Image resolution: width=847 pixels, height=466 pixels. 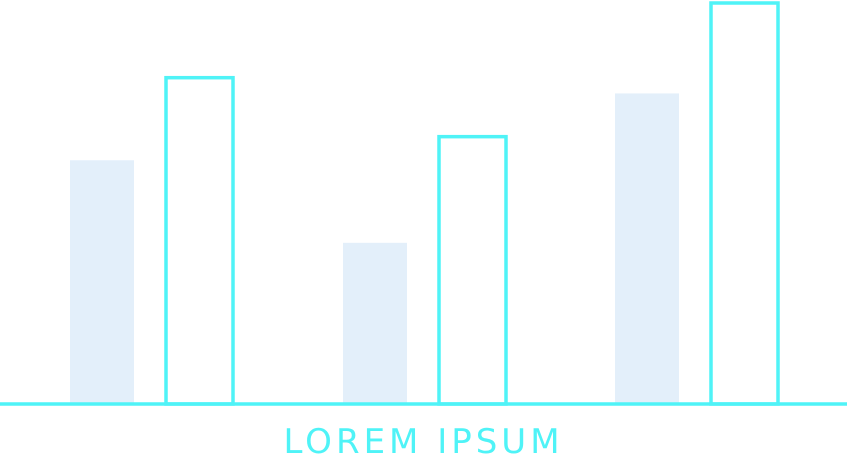 What do you see at coordinates (423, 442) in the screenshot?
I see `chart-caption: LOREM IPSUM` at bounding box center [423, 442].